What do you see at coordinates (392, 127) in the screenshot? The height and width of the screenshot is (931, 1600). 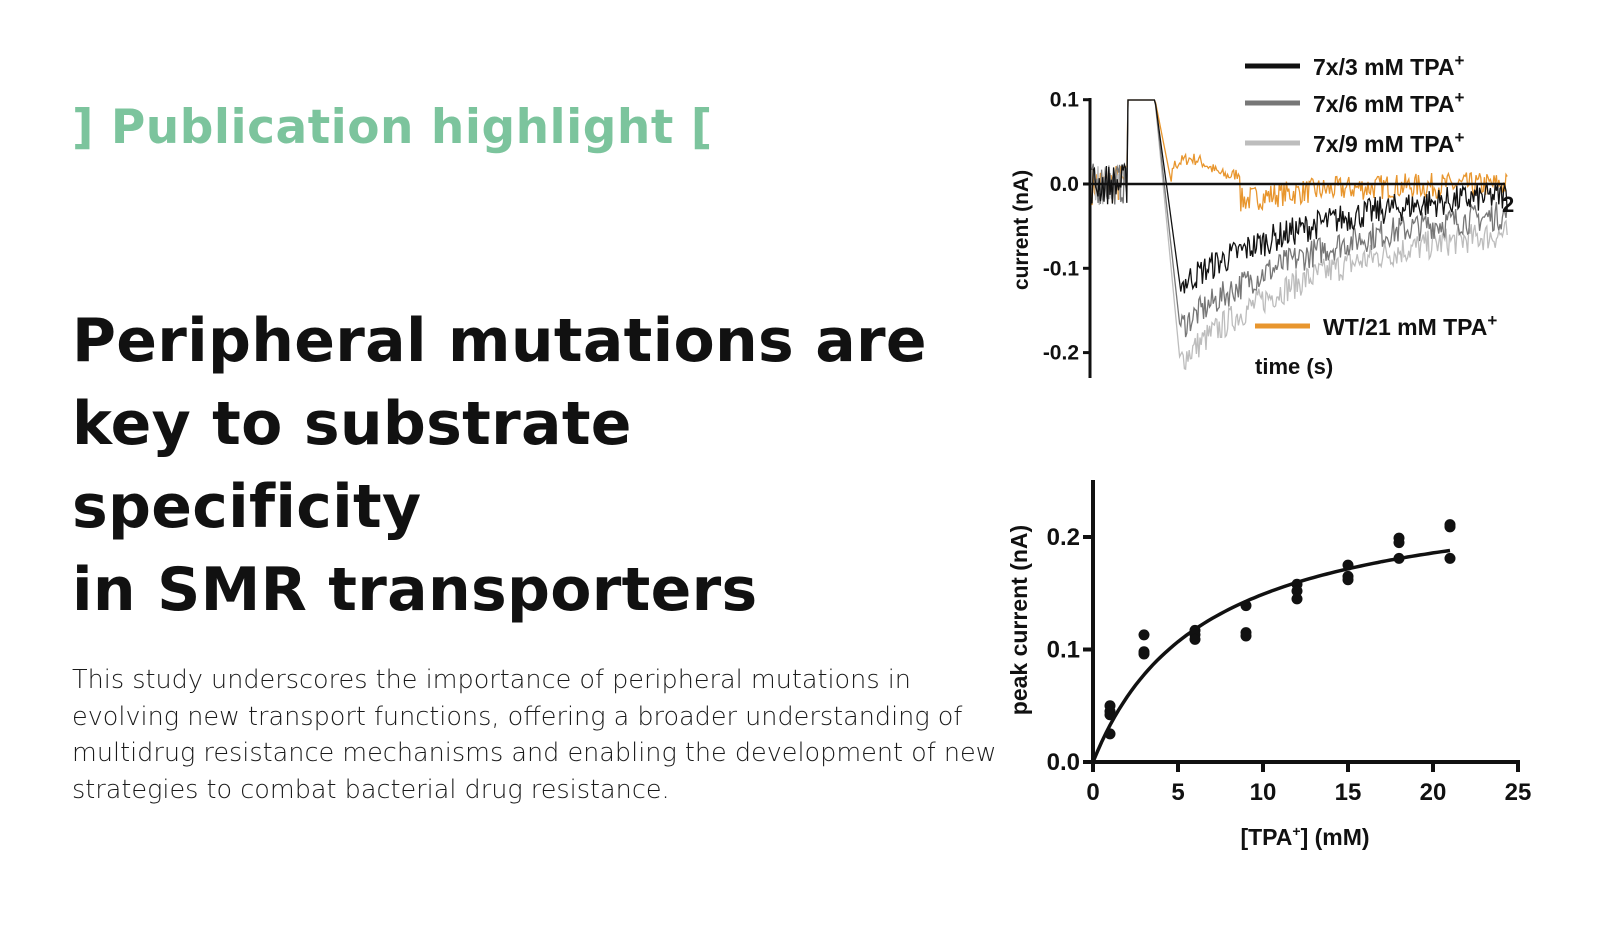 I see `section-kicker: ] Publication highlight [` at bounding box center [392, 127].